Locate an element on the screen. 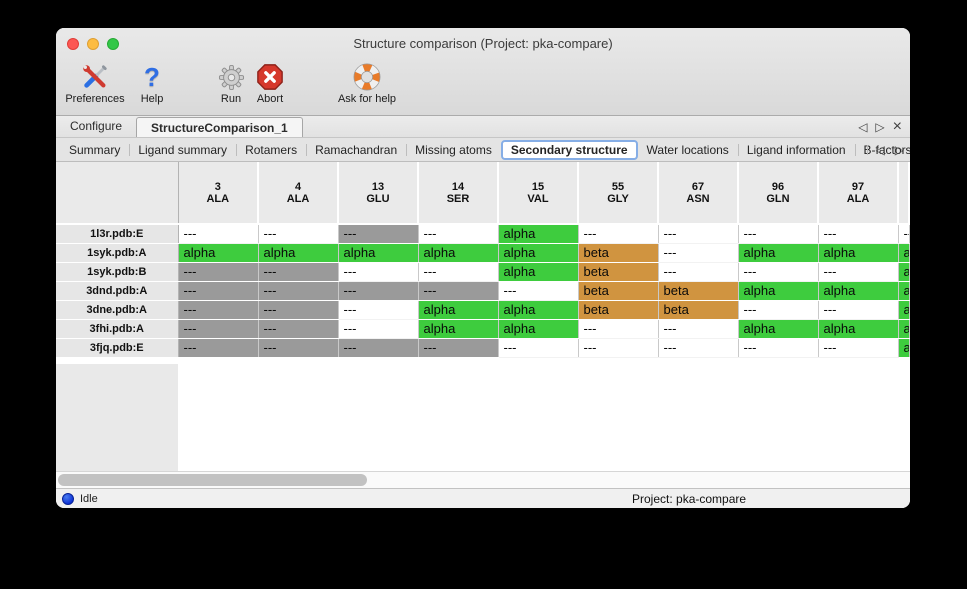 Image resolution: width=967 pixels, height=589 pixels. row-header: 3fhi.pdb:A is located at coordinates (117, 329).